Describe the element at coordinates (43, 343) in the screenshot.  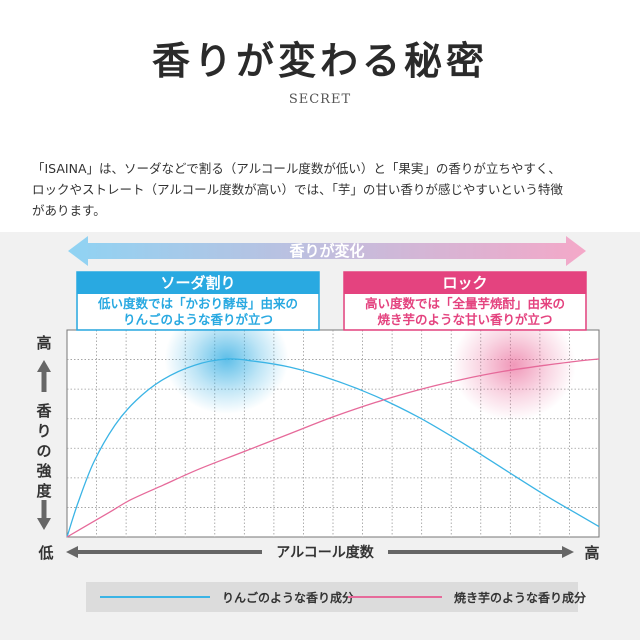
I see `y-axis-high-label: 高` at that location.